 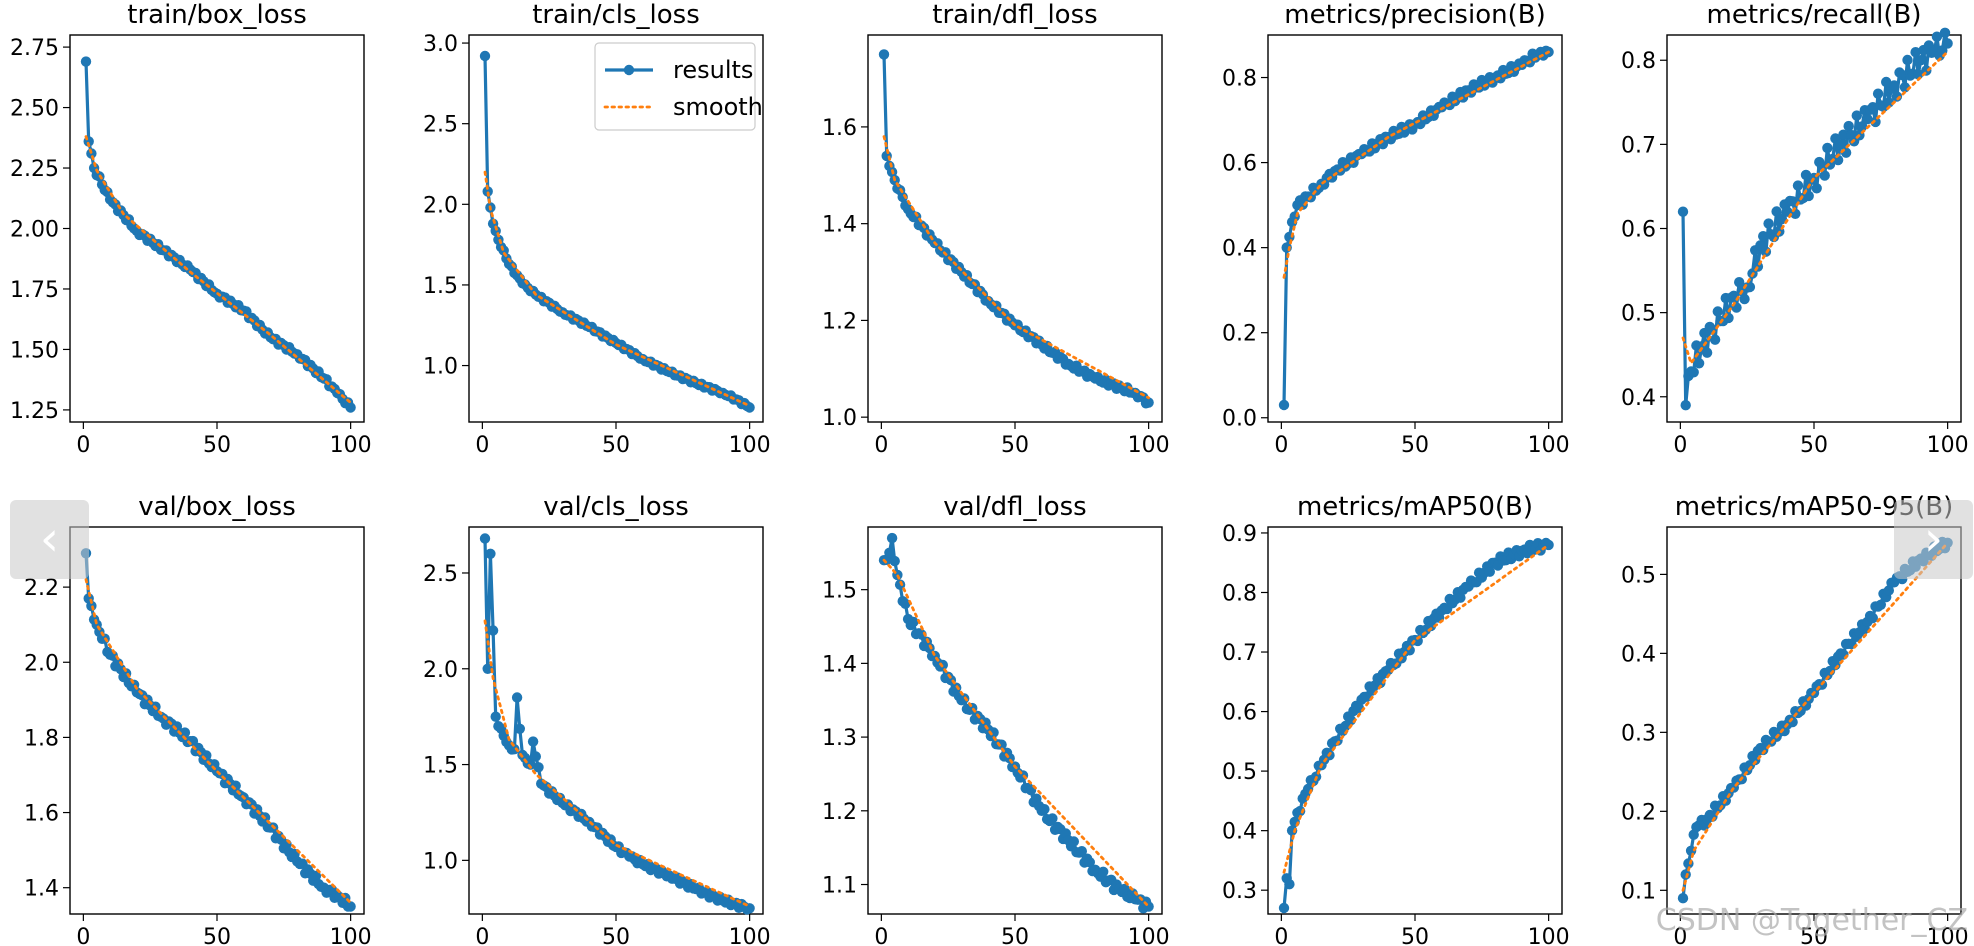 I want to click on next-button: ›, so click(x=1933, y=539).